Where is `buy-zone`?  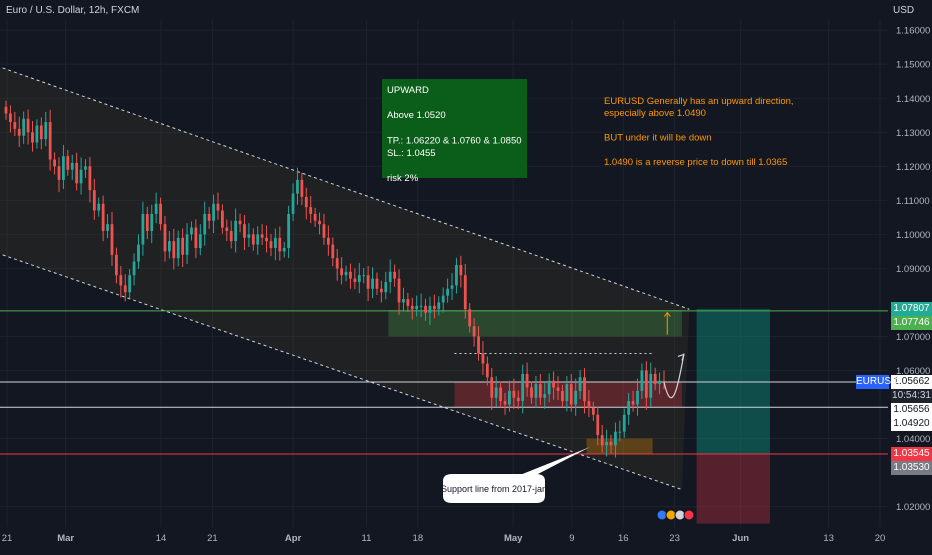 buy-zone is located at coordinates (535, 323).